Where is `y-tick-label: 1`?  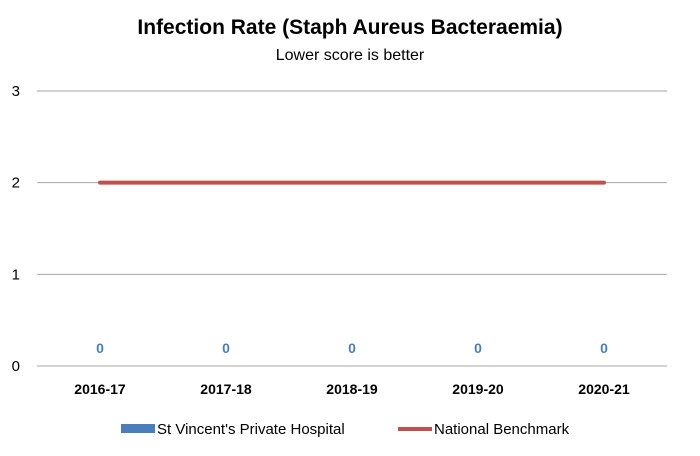 y-tick-label: 1 is located at coordinates (16, 274).